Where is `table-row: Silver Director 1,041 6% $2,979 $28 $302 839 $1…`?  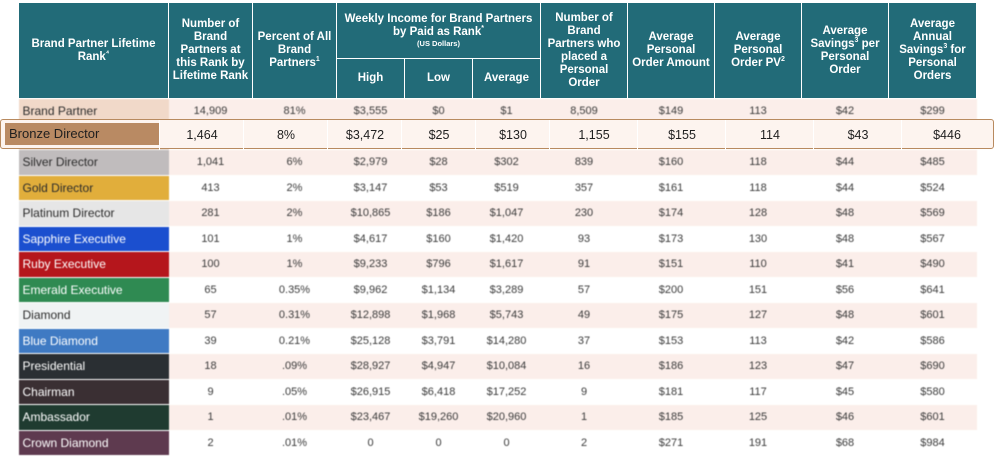 table-row: Silver Director 1,041 6% $2,979 $28 $302 839 $1… is located at coordinates (497, 162).